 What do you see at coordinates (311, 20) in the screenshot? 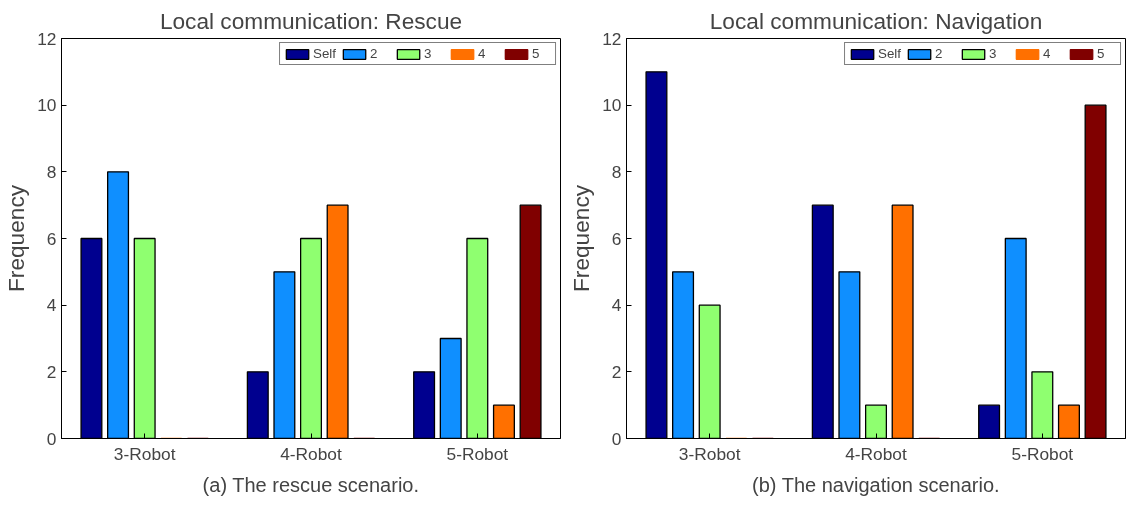
I see `chart-title: Local communication: Rescue` at bounding box center [311, 20].